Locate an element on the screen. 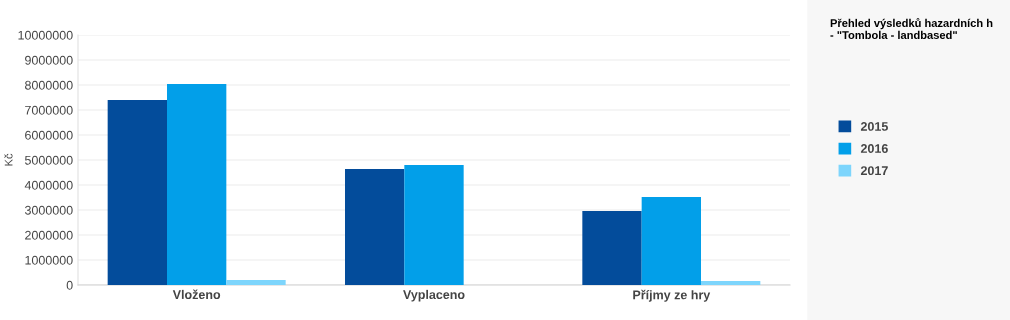 The height and width of the screenshot is (320, 1010). x-tick-label: Příjmy ze hry is located at coordinates (672, 295).